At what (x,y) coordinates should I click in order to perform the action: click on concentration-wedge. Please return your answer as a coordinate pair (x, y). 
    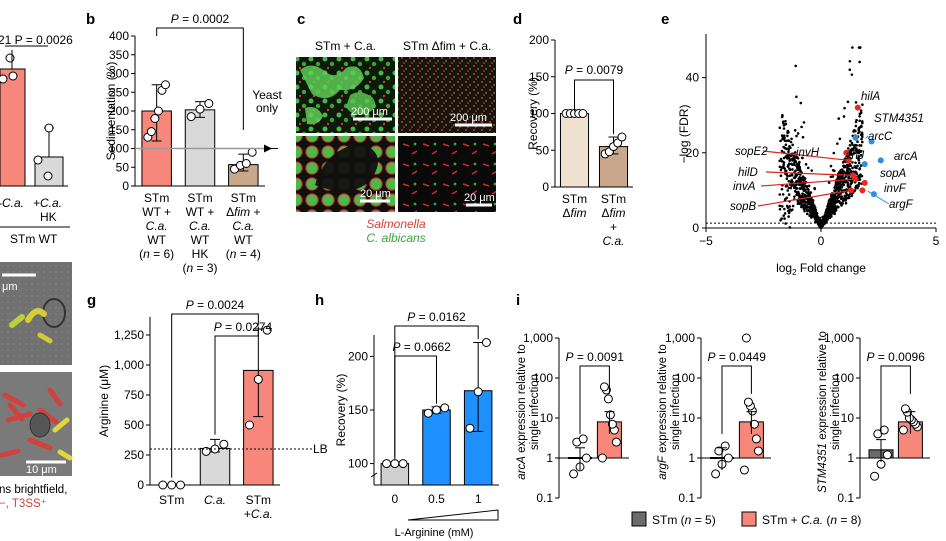
    Looking at the image, I should click on (453, 515).